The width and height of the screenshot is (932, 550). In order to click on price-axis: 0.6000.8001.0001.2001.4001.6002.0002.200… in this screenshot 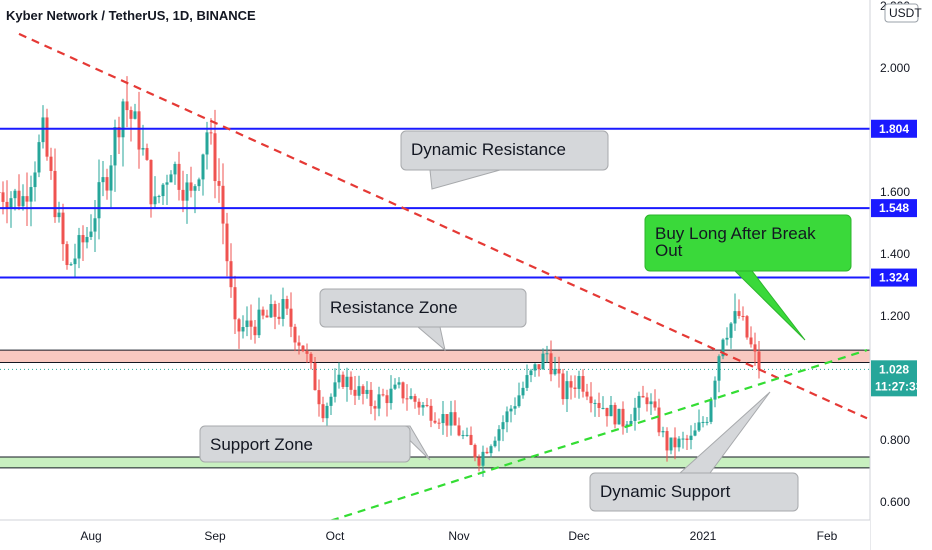, I will do `click(900, 275)`.